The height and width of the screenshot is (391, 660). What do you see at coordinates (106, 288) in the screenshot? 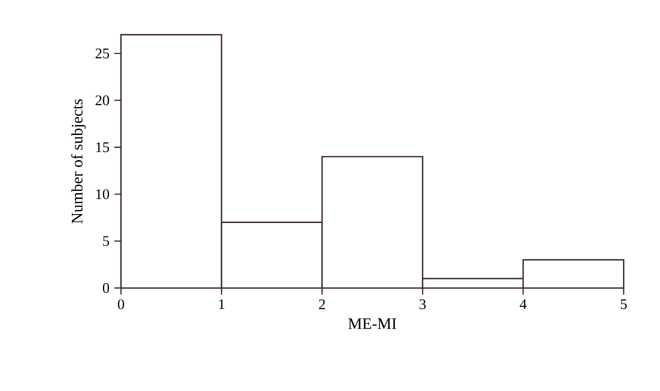
I see `y-tick-label: 0` at bounding box center [106, 288].